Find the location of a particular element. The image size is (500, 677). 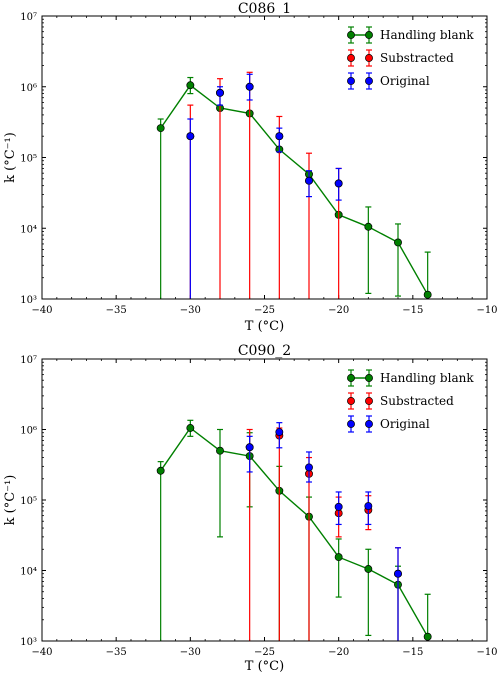

plot-title: C086_1 is located at coordinates (264, 9).